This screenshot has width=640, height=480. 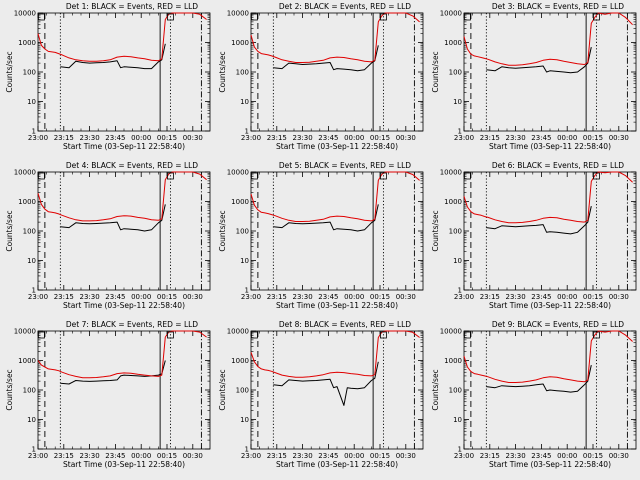 I want to click on chart-1-lld-line, so click(x=122, y=37).